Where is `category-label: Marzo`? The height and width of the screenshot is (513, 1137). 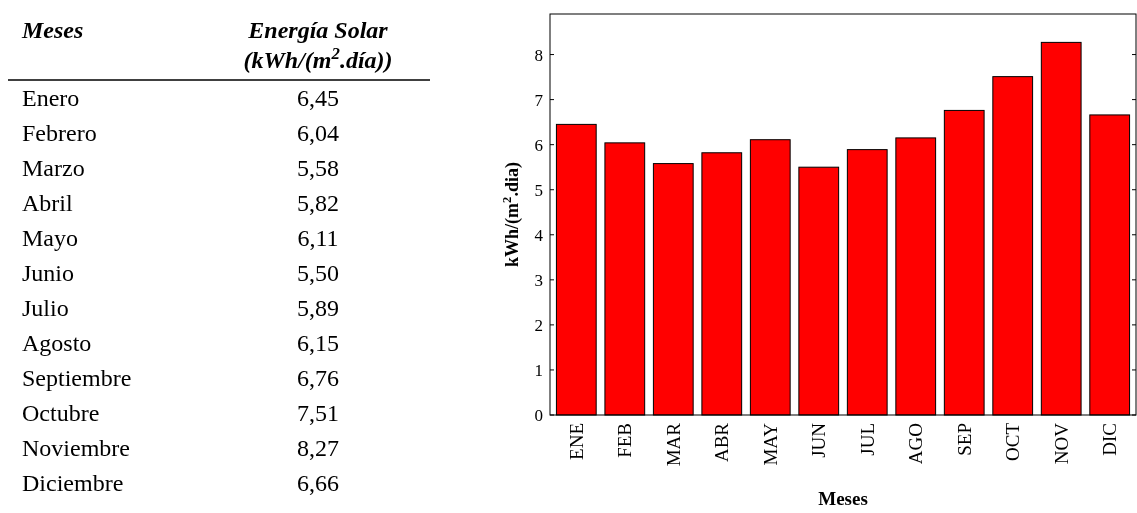
category-label: Marzo is located at coordinates (53, 168).